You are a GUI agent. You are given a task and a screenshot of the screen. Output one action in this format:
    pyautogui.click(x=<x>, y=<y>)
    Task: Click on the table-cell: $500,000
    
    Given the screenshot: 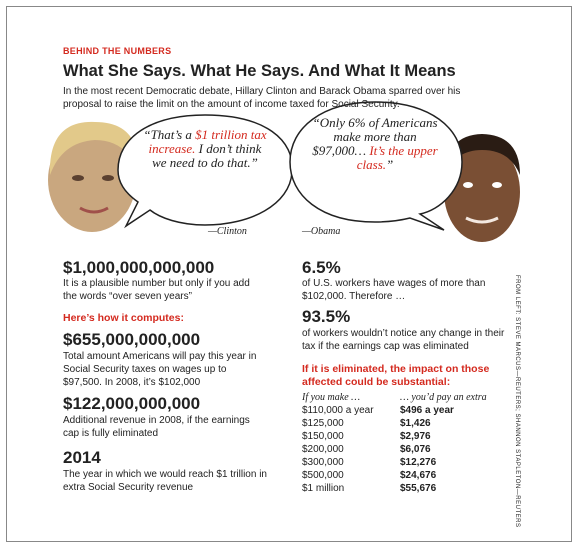 What is the action you would take?
    pyautogui.click(x=323, y=475)
    